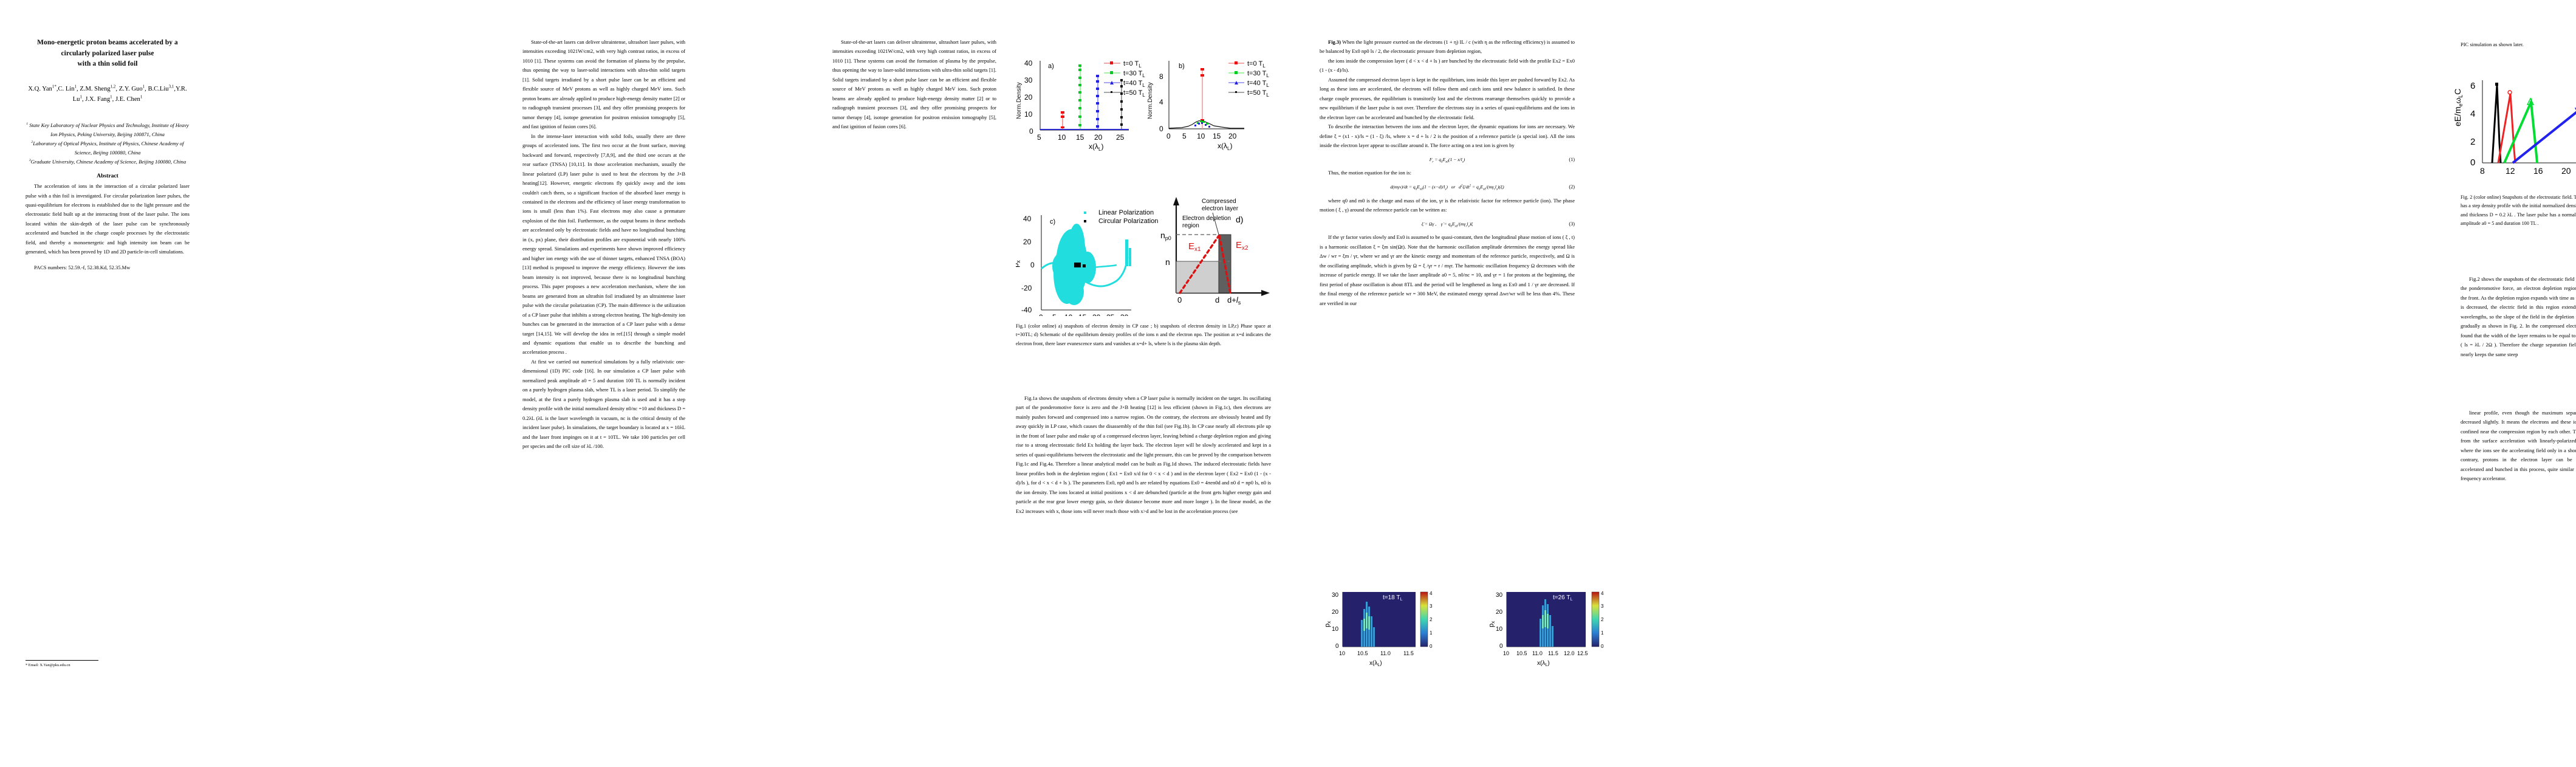  Describe the element at coordinates (2514, 128) in the screenshot. I see `figure-2-svg: eE/meωLC 6 4 2 0 8 12 16 20 24 x(λL` at that location.